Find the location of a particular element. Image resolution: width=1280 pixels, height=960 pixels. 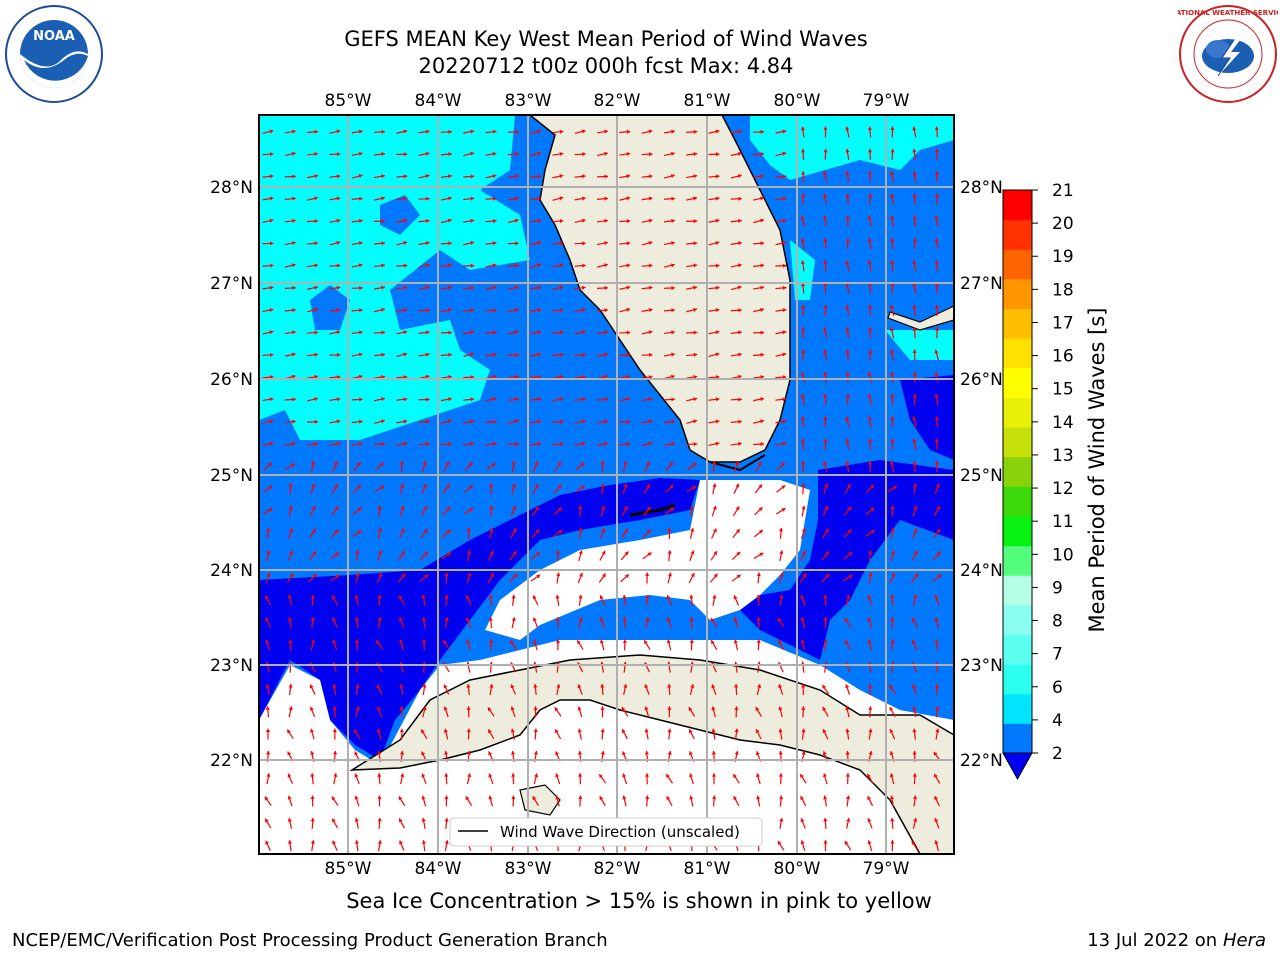

legend-label: Wind Wave Direction (unscaled) is located at coordinates (620, 832).